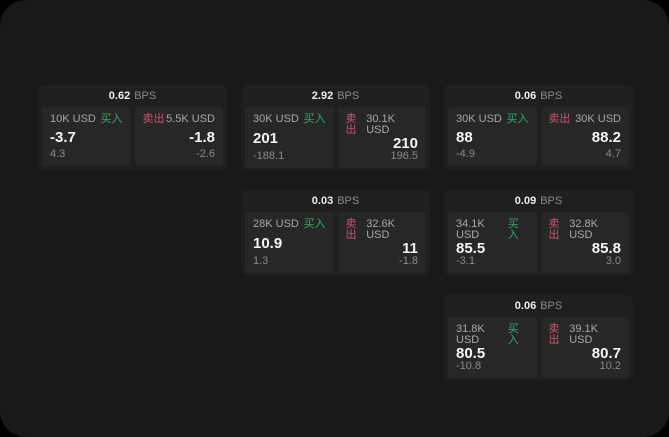 The width and height of the screenshot is (669, 437). I want to click on panel-top-row: 31.8K USD 买入, so click(492, 335).